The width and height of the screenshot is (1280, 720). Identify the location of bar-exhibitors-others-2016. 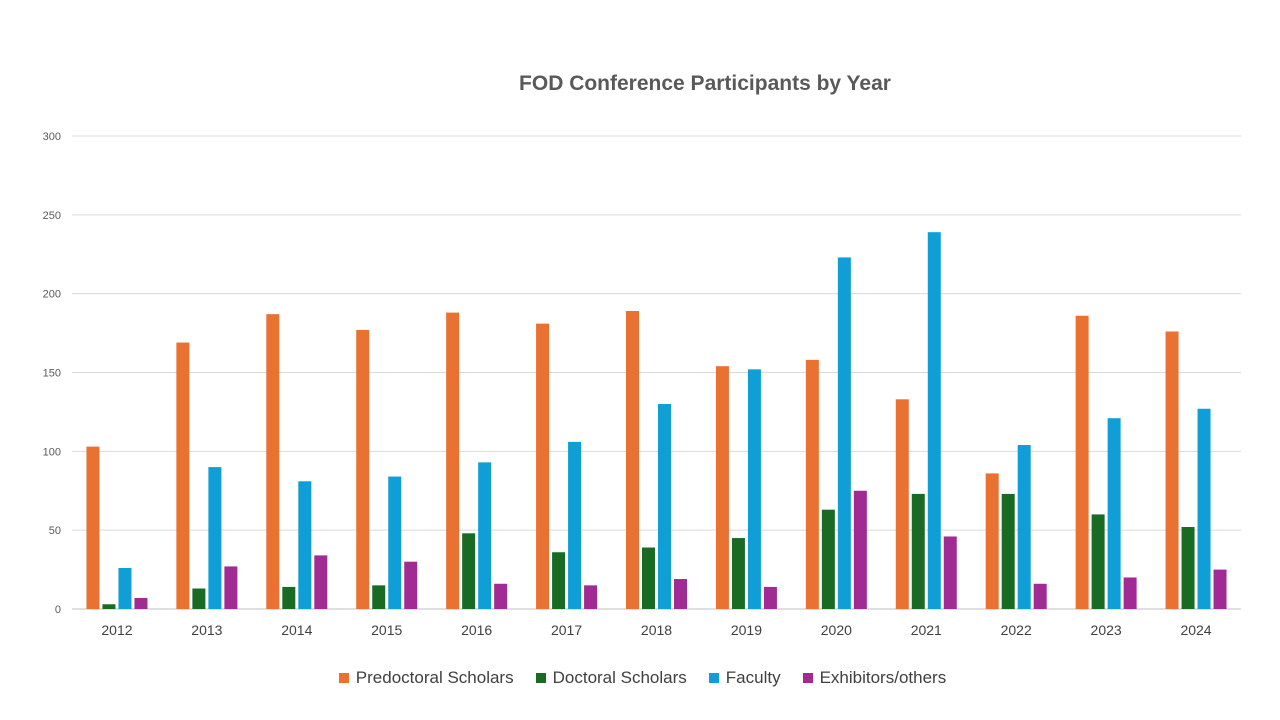
(501, 596).